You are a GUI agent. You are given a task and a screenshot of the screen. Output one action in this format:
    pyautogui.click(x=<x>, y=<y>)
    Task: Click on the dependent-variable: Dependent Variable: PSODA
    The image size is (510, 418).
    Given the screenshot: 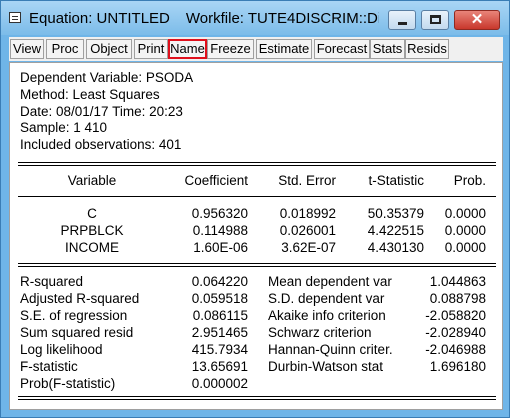 What is the action you would take?
    pyautogui.click(x=107, y=77)
    